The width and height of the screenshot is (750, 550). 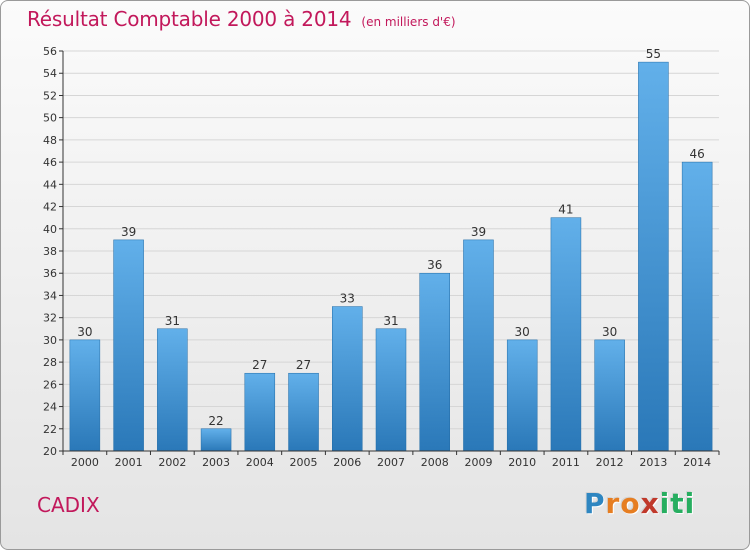 I want to click on y-tick-label: 30, so click(x=50, y=340).